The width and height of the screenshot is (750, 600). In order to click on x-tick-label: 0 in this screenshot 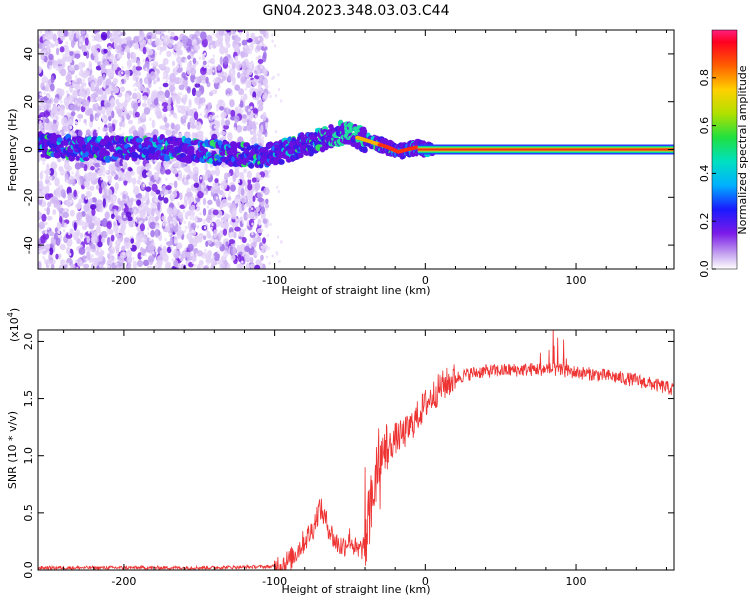, I will do `click(425, 280)`.